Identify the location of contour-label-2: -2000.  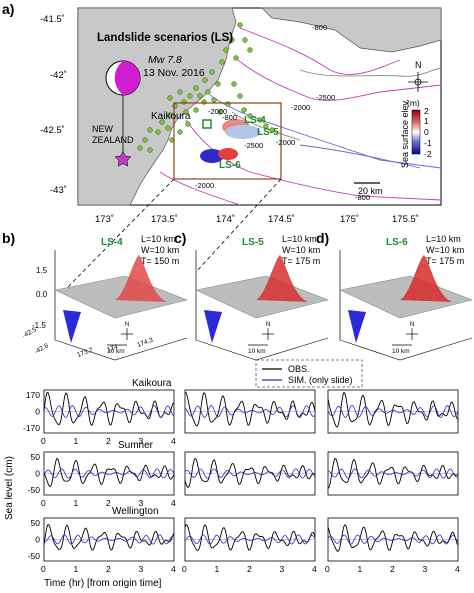
(217, 111).